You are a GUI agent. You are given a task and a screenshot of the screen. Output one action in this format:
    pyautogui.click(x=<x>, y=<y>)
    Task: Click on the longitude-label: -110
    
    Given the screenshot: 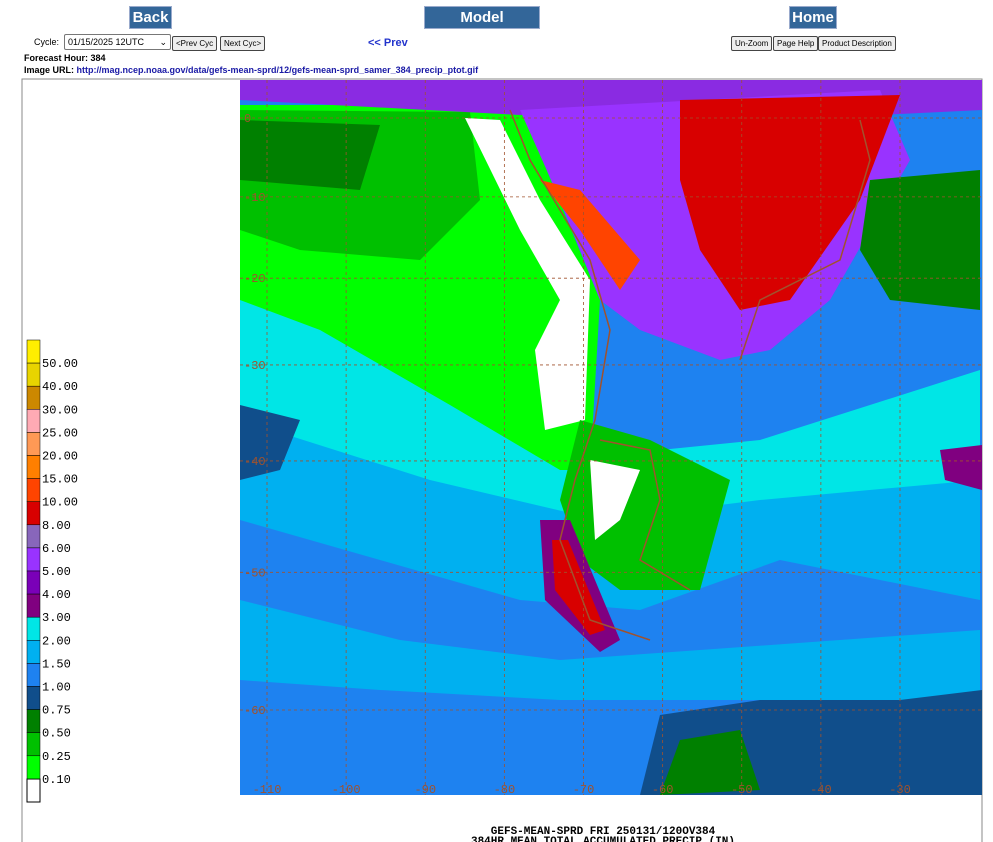 What is the action you would take?
    pyautogui.click(x=267, y=790)
    